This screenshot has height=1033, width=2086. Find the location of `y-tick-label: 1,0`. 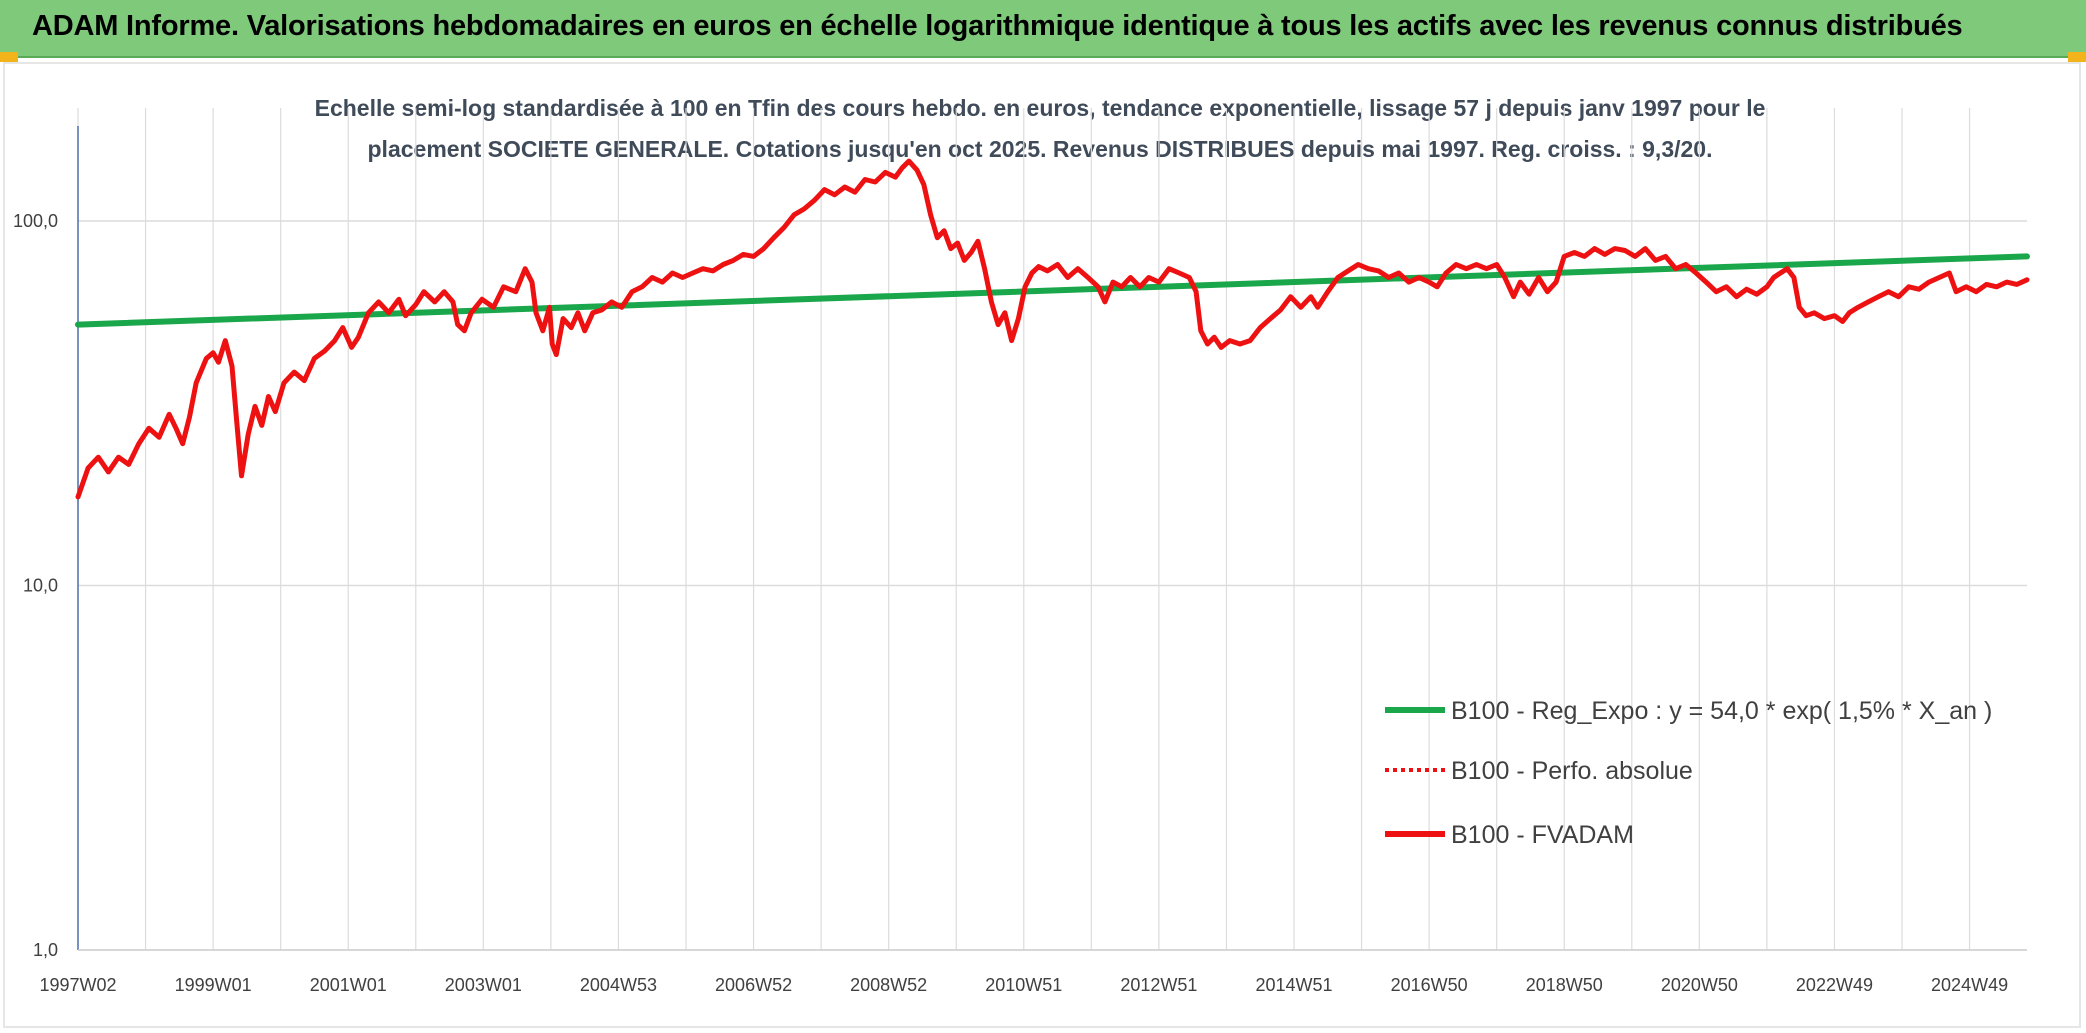

y-tick-label: 1,0 is located at coordinates (45, 950).